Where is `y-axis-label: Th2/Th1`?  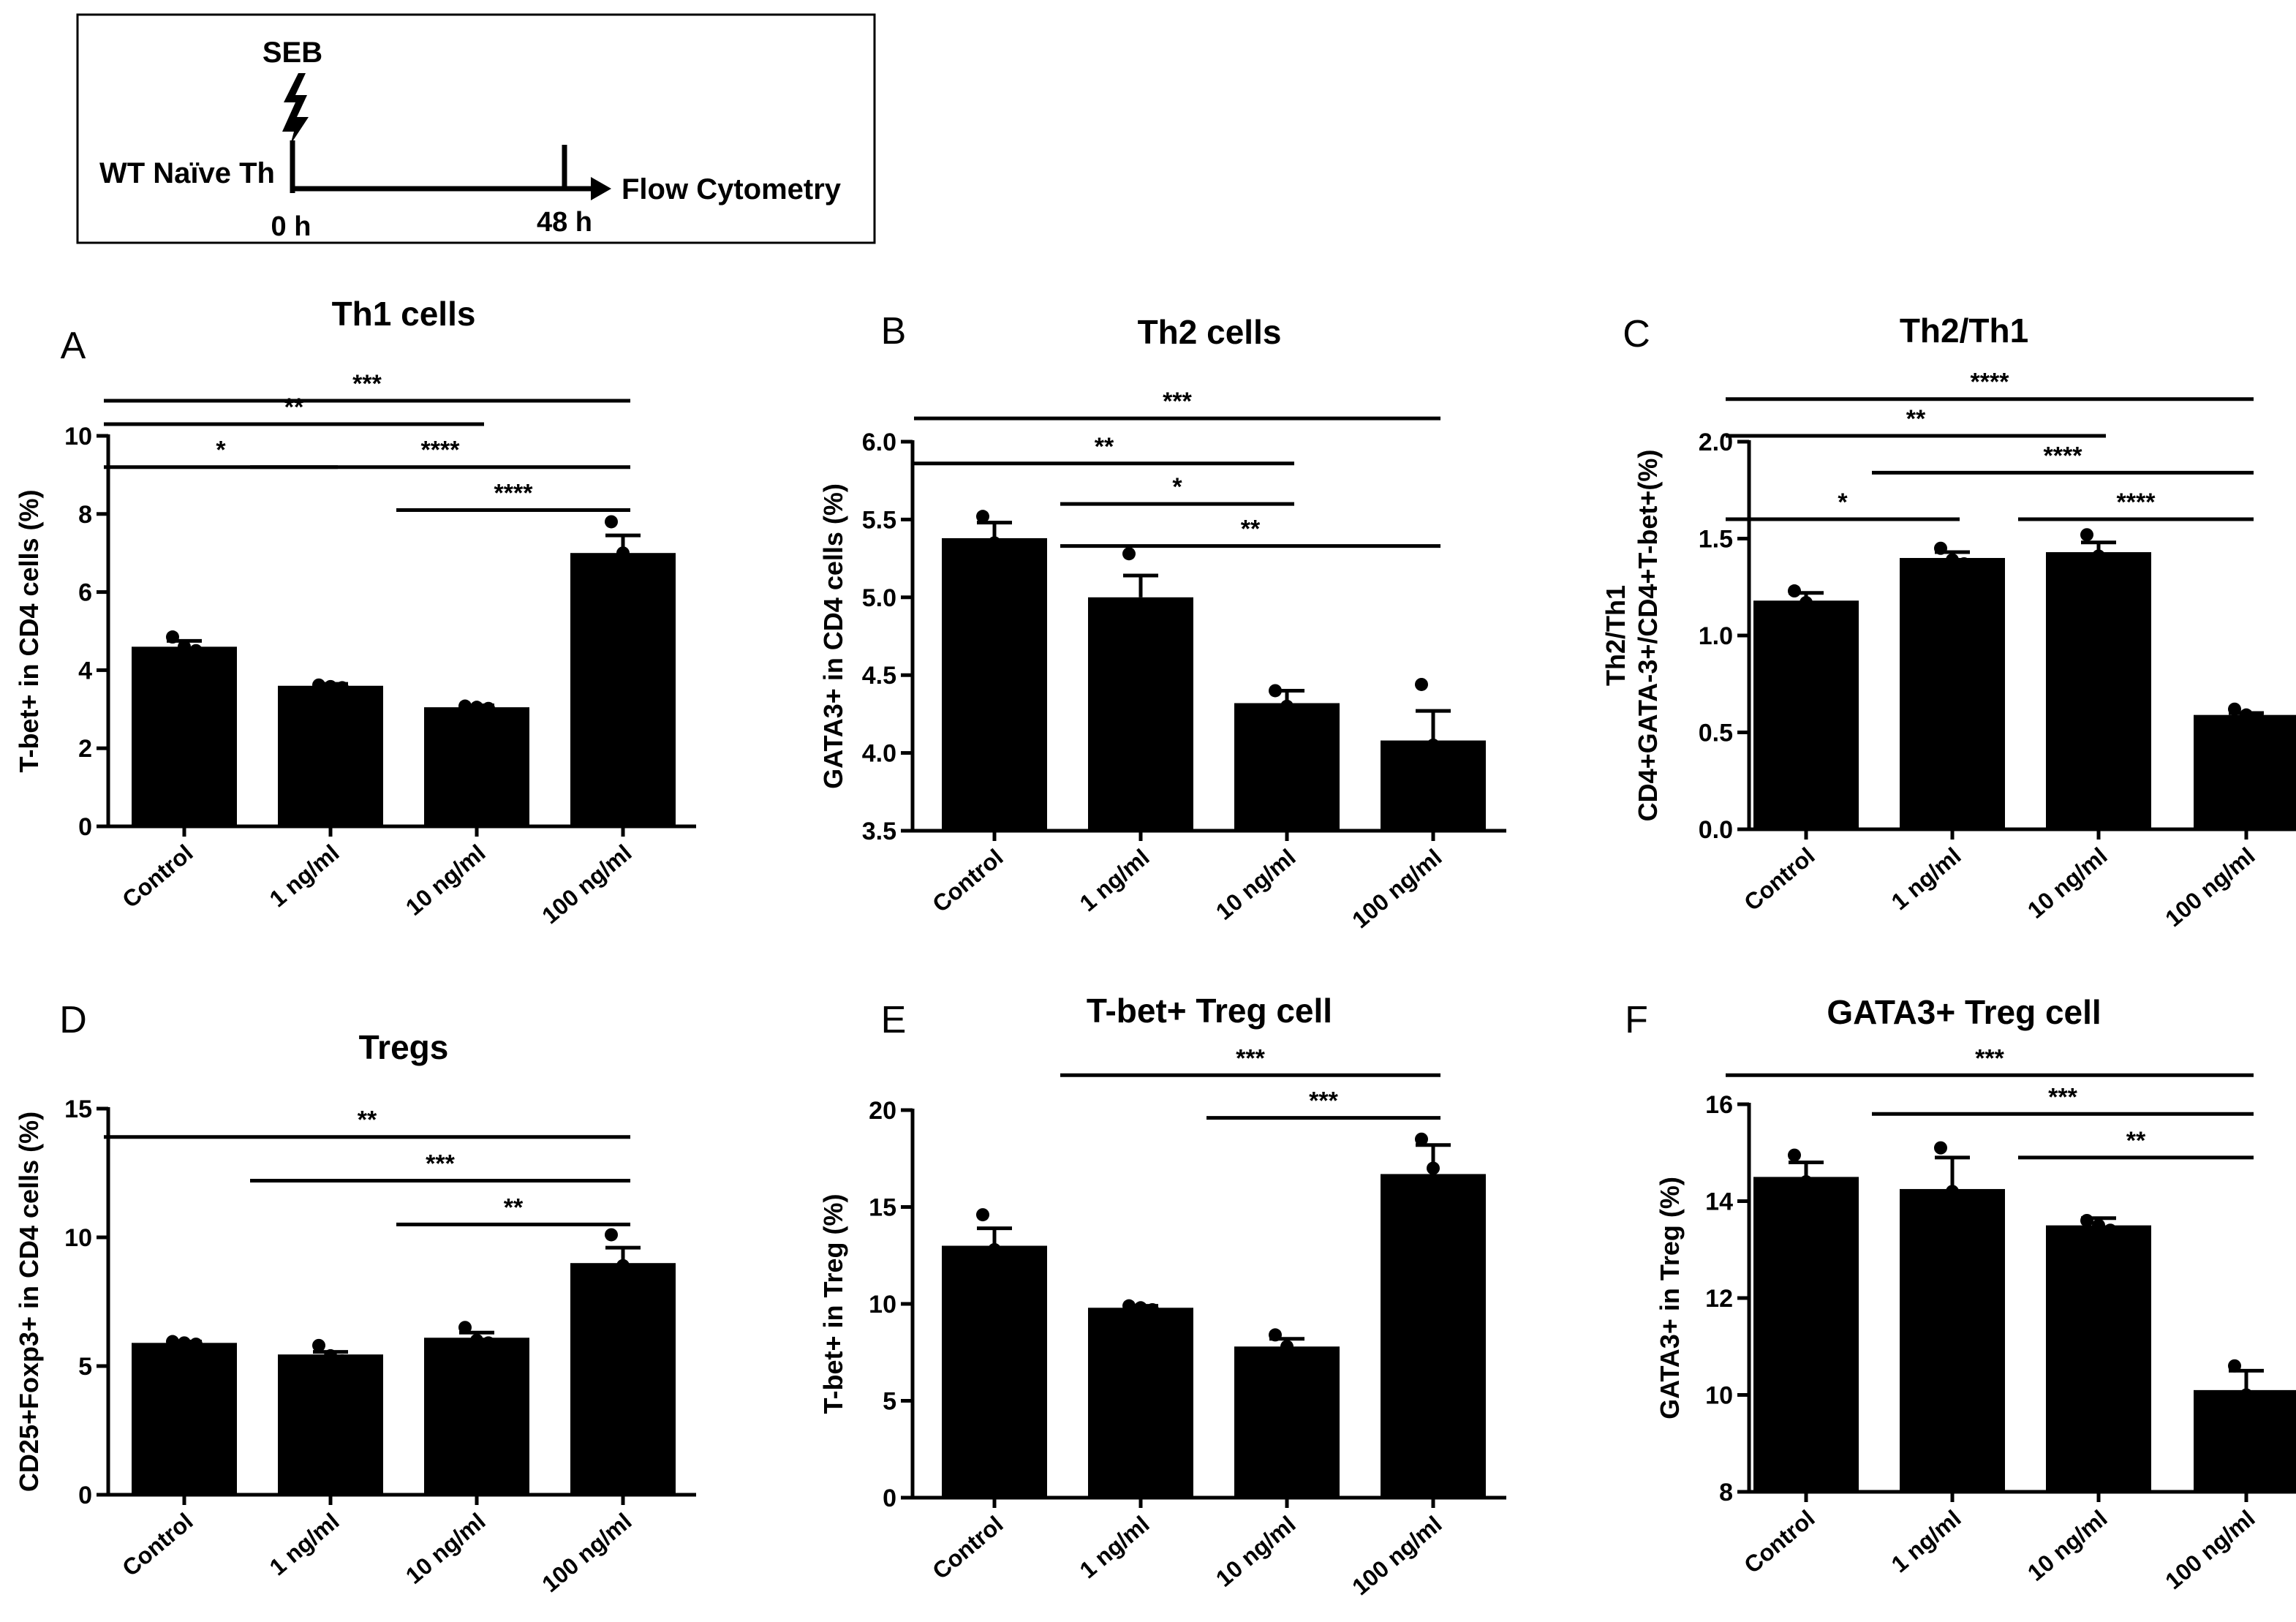
y-axis-label: Th2/Th1 is located at coordinates (1616, 635).